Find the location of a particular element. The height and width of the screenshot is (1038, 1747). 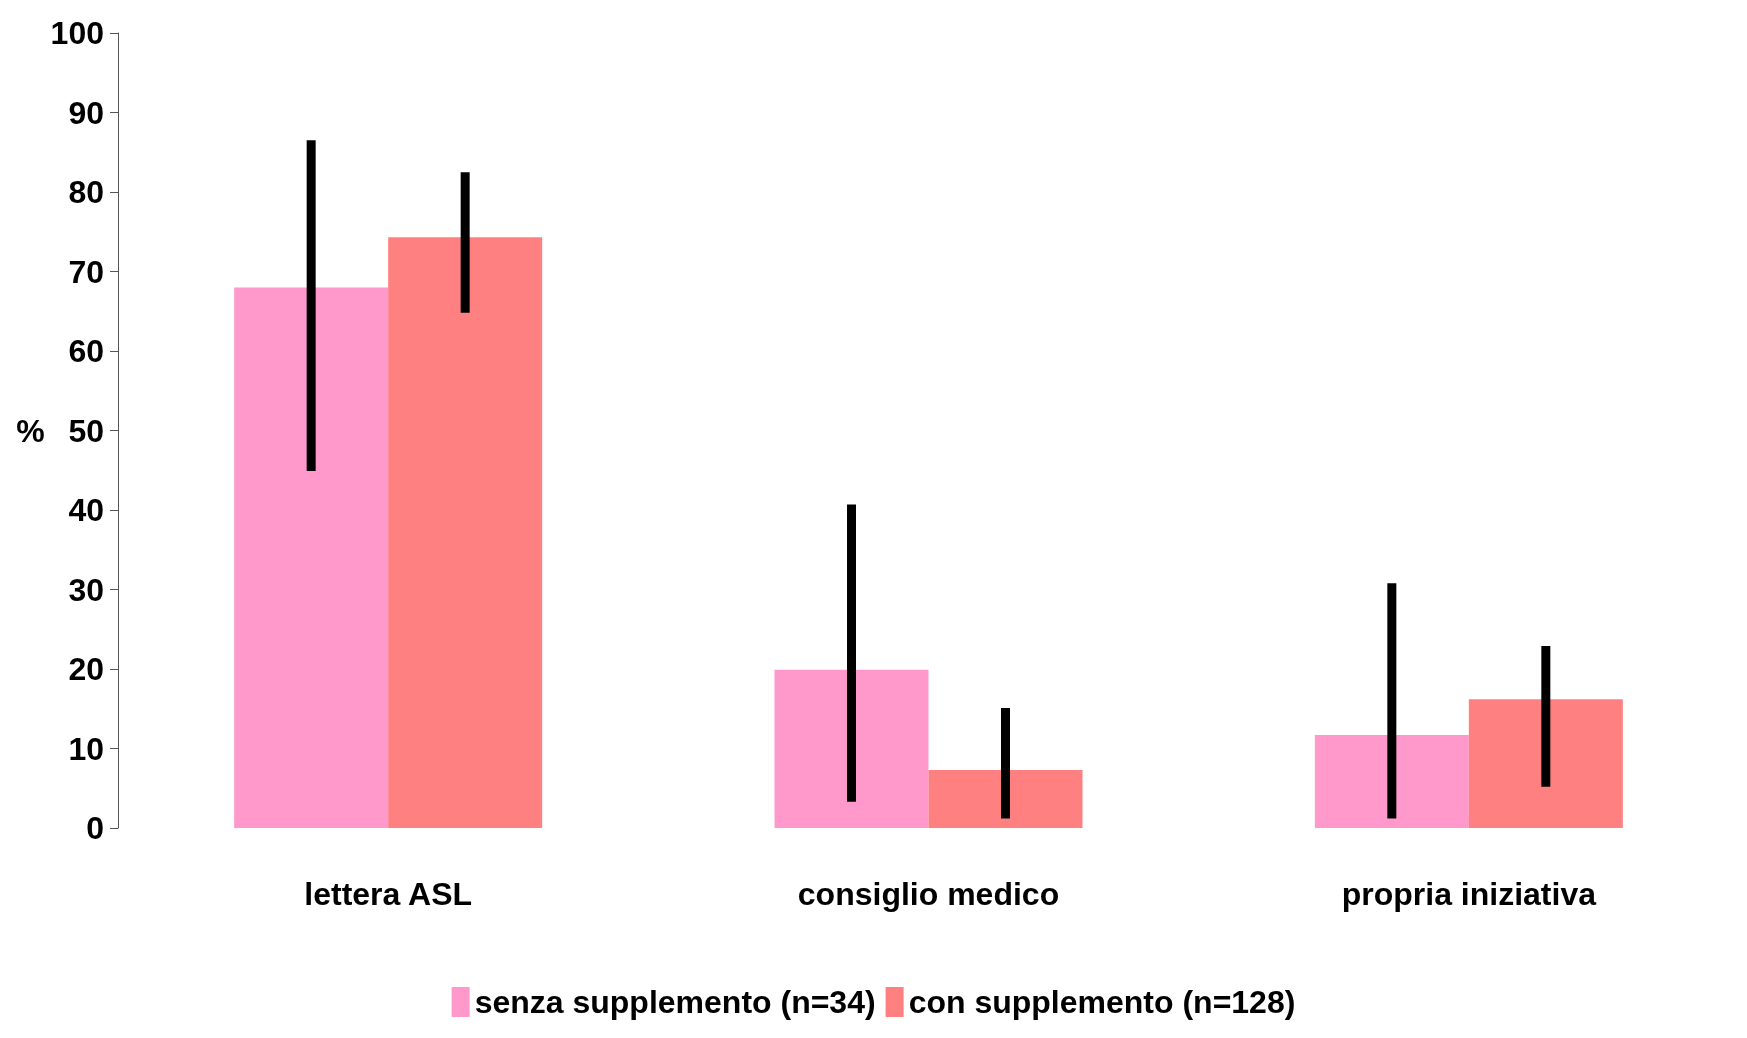

y-tick-label: 30 is located at coordinates (86, 589).